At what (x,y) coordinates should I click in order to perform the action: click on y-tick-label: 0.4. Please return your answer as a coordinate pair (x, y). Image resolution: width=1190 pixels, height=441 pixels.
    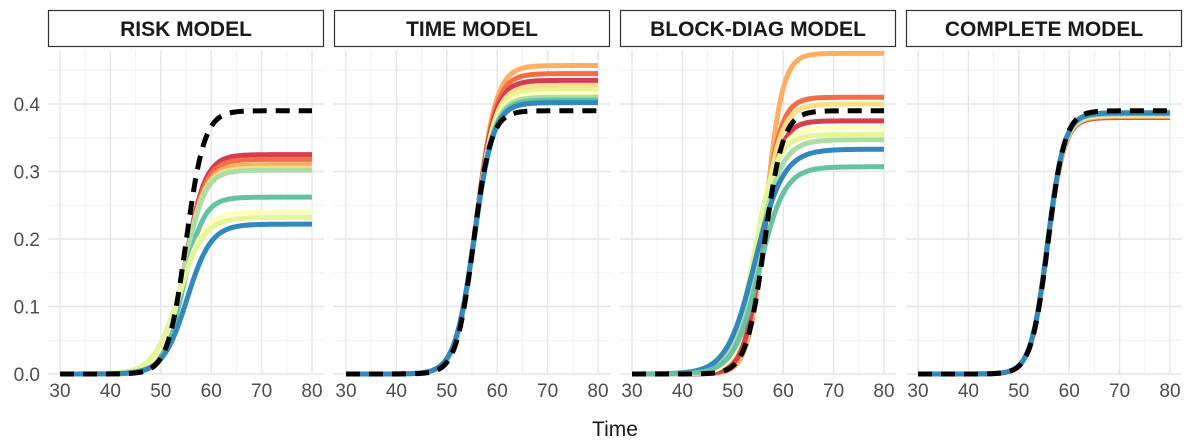
    Looking at the image, I should click on (27, 105).